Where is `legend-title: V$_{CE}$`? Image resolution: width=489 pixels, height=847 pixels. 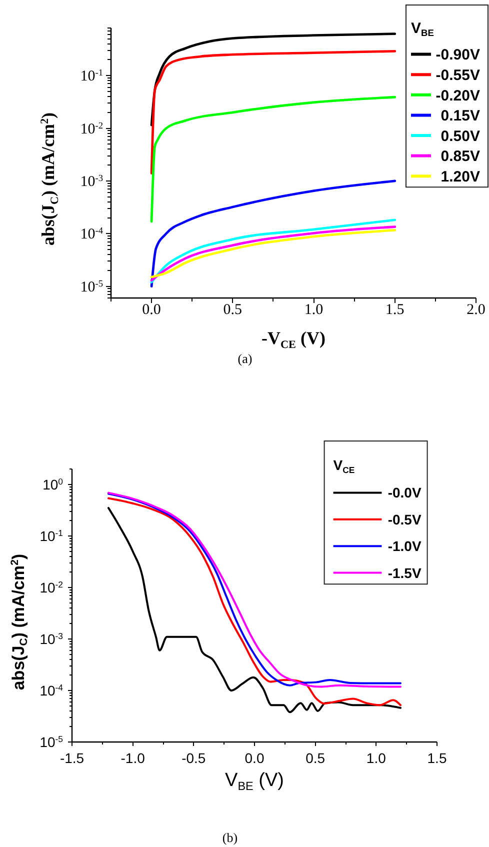 legend-title: V$_{CE}$ is located at coordinates (344, 466).